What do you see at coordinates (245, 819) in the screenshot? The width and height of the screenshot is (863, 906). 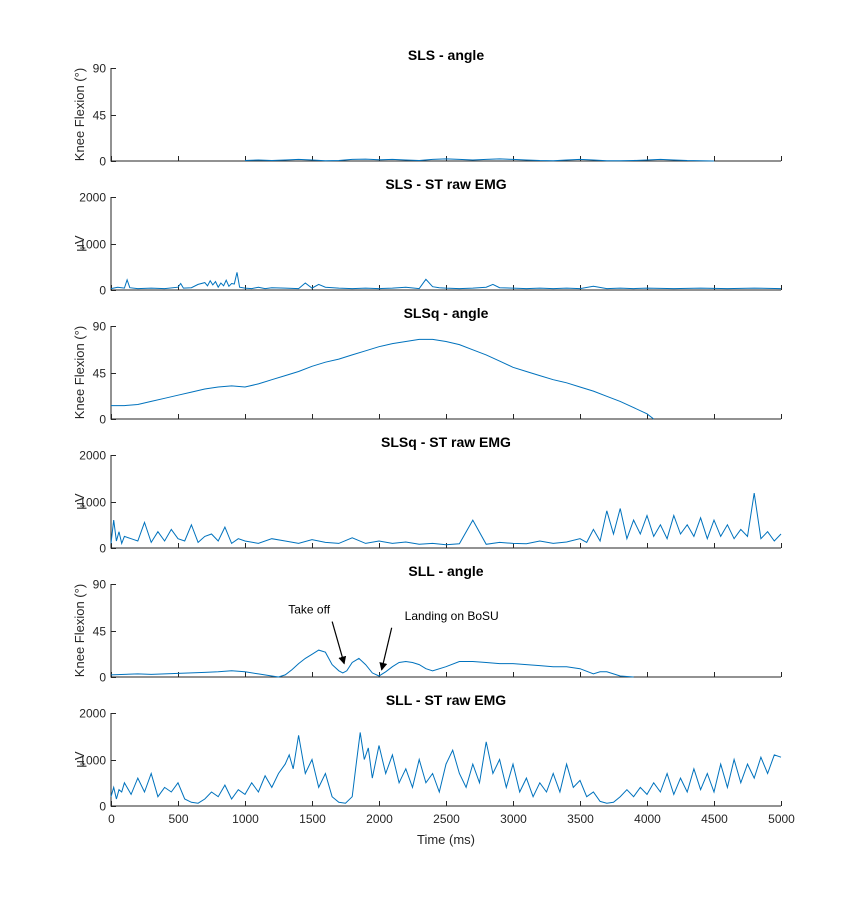 I see `x-tick-label: 1000` at bounding box center [245, 819].